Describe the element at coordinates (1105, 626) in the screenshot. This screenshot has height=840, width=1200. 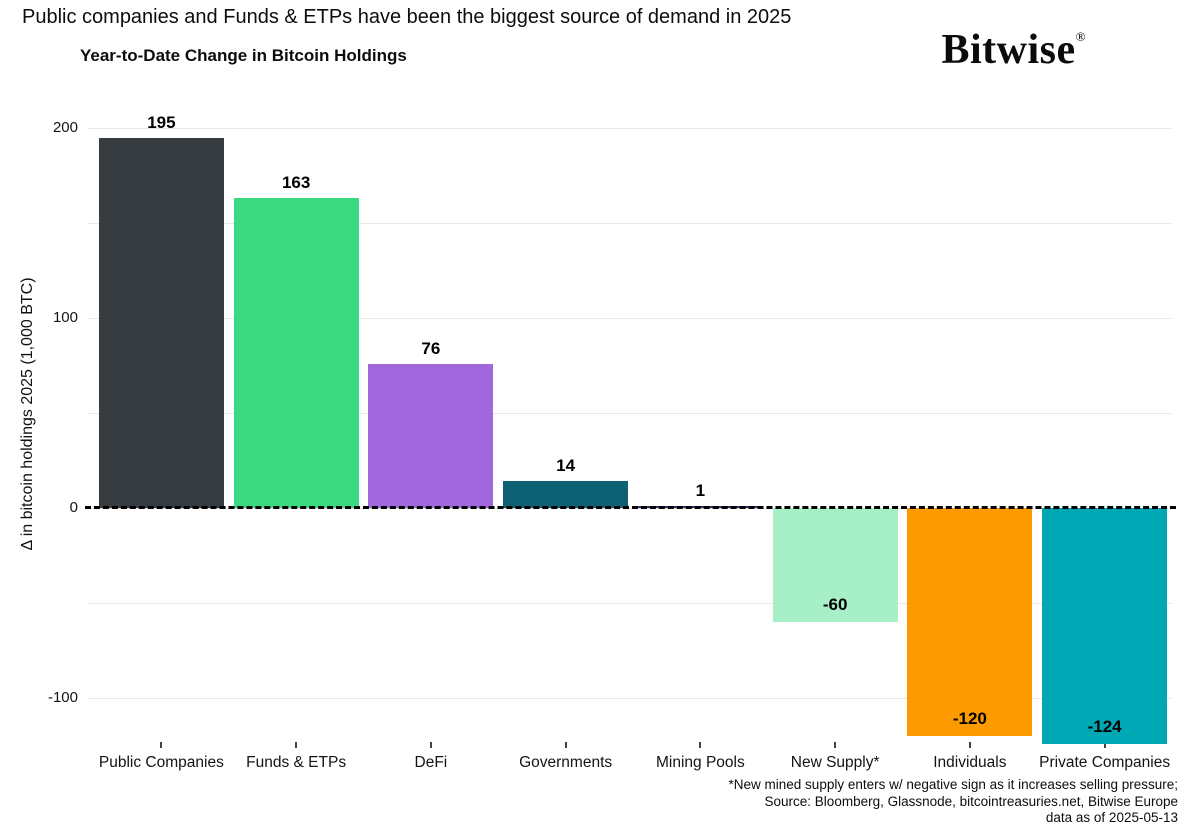
I see `bar-private-companies` at that location.